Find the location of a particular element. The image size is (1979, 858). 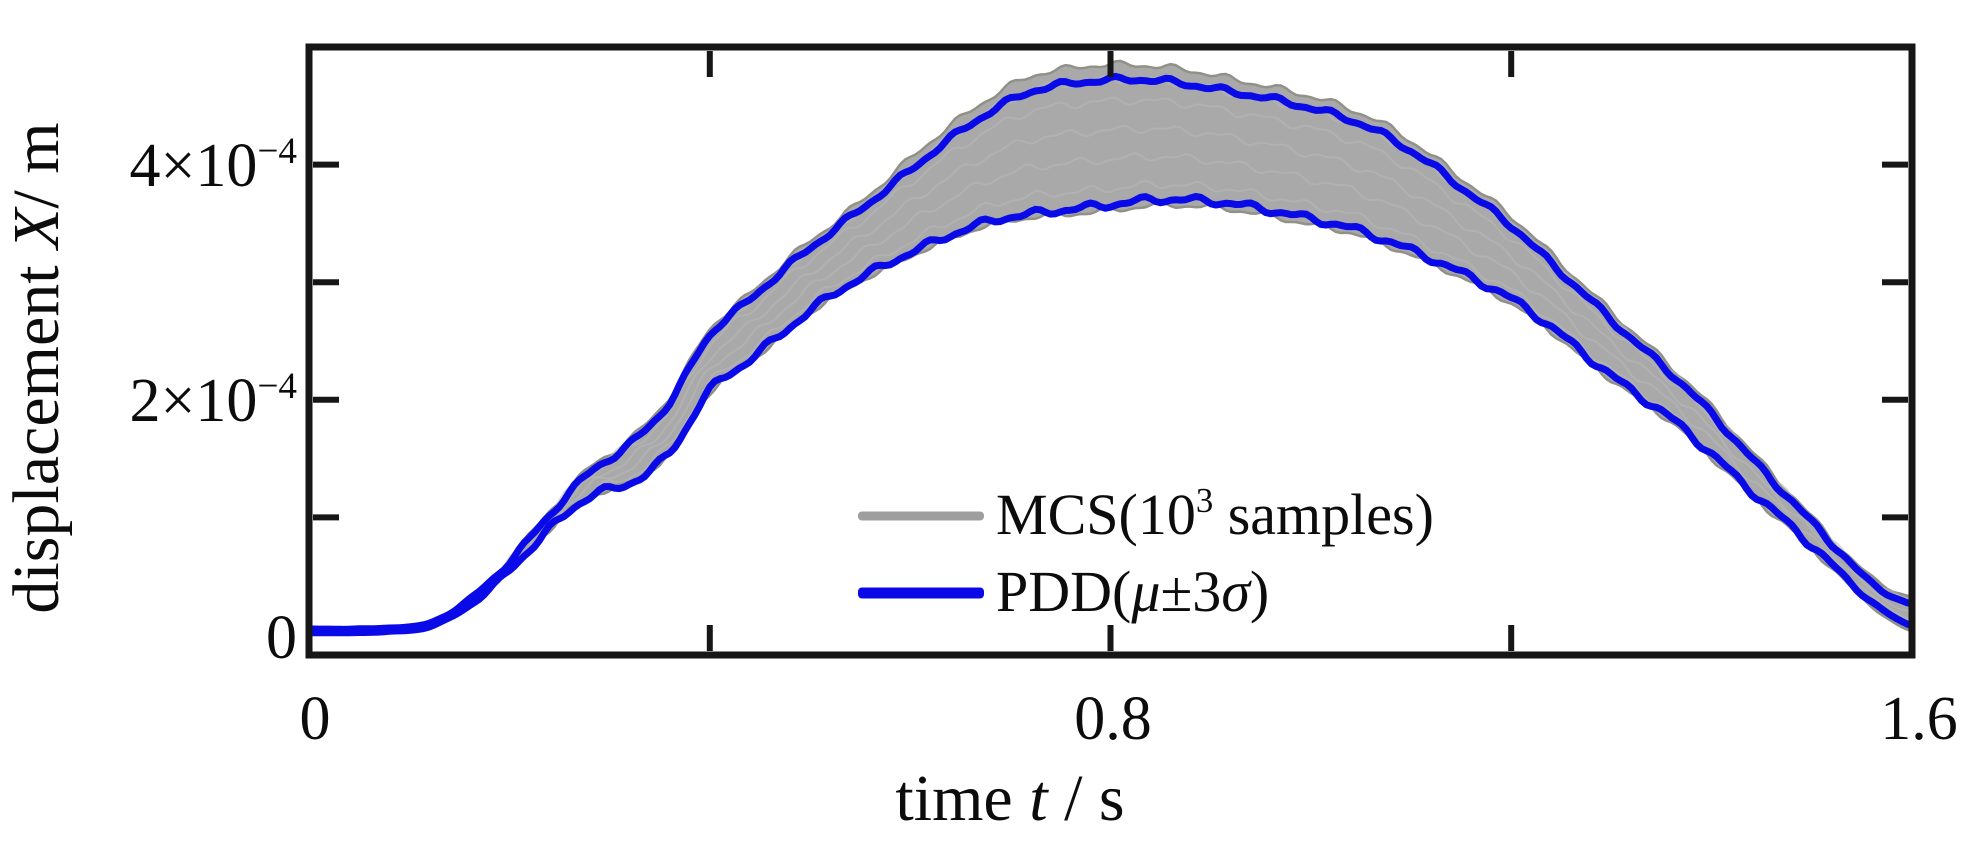

y-axis-label: displacement X/ m is located at coordinates (36, 368).